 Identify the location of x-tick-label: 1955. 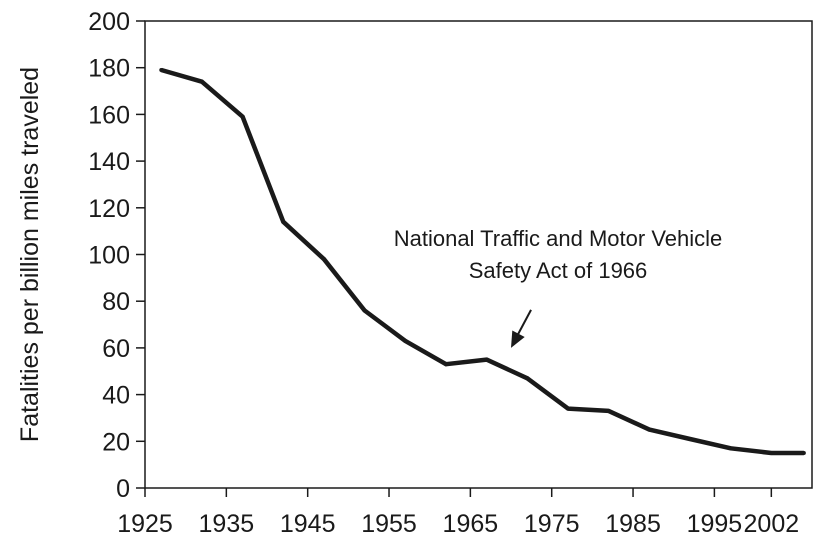
(389, 524).